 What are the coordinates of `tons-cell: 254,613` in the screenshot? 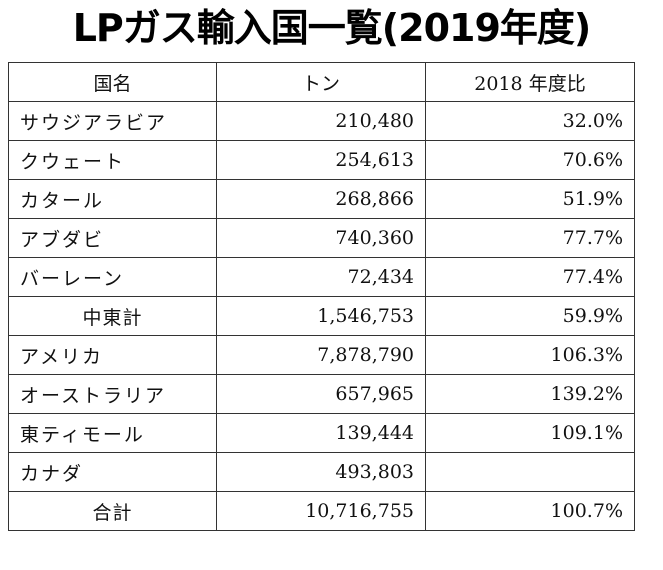 It's located at (321, 160).